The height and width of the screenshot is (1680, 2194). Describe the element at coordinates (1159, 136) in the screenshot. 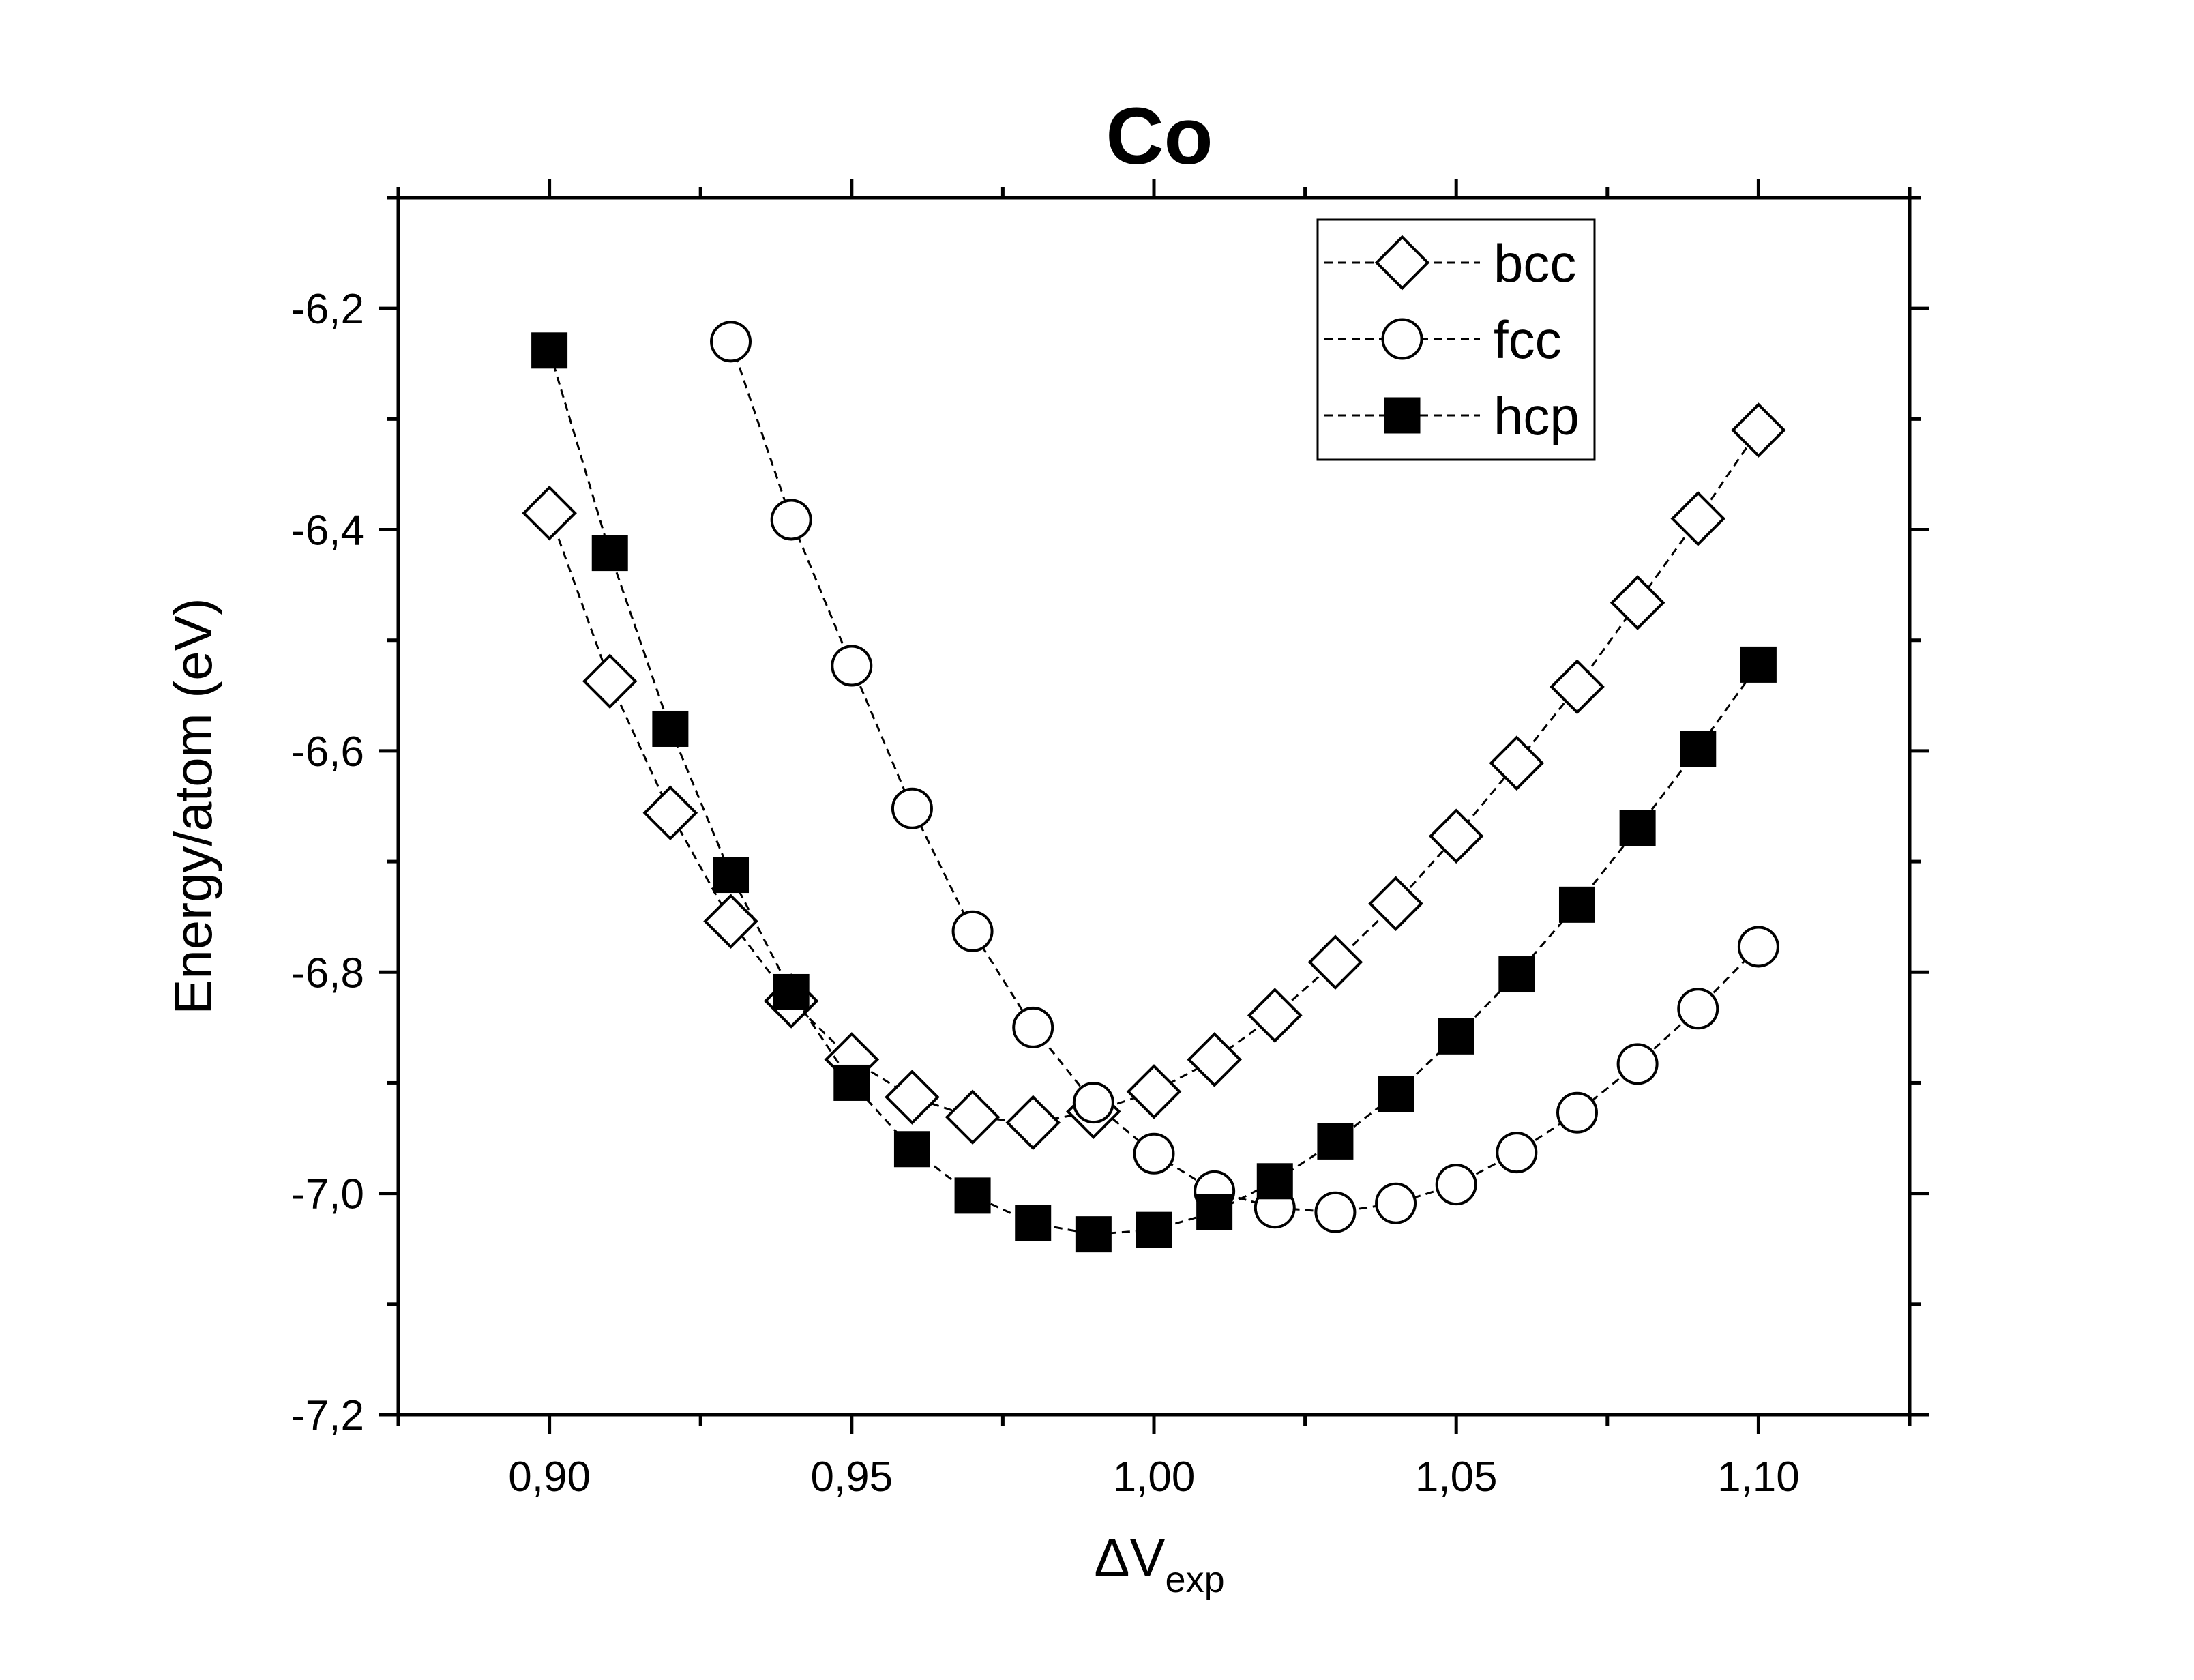

I see `chart-title: Co` at that location.